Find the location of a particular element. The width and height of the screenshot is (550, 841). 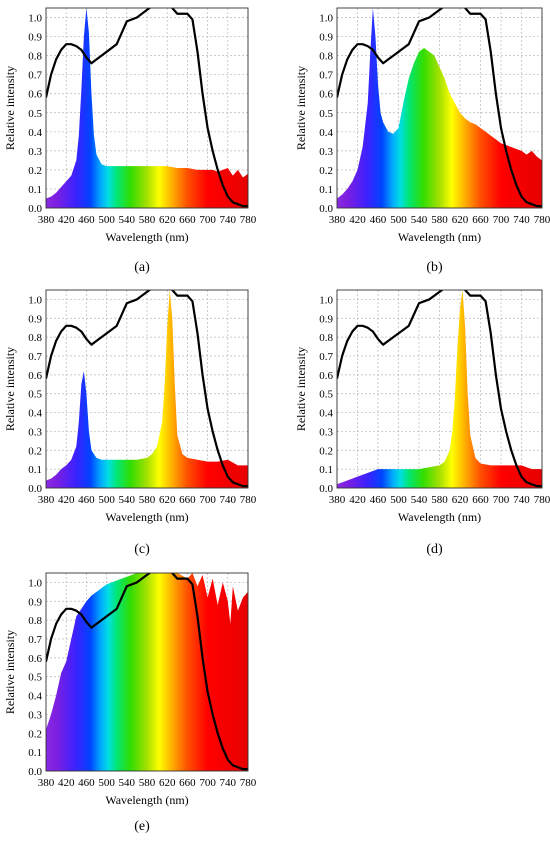

panel-label: (a) is located at coordinates (142, 267).